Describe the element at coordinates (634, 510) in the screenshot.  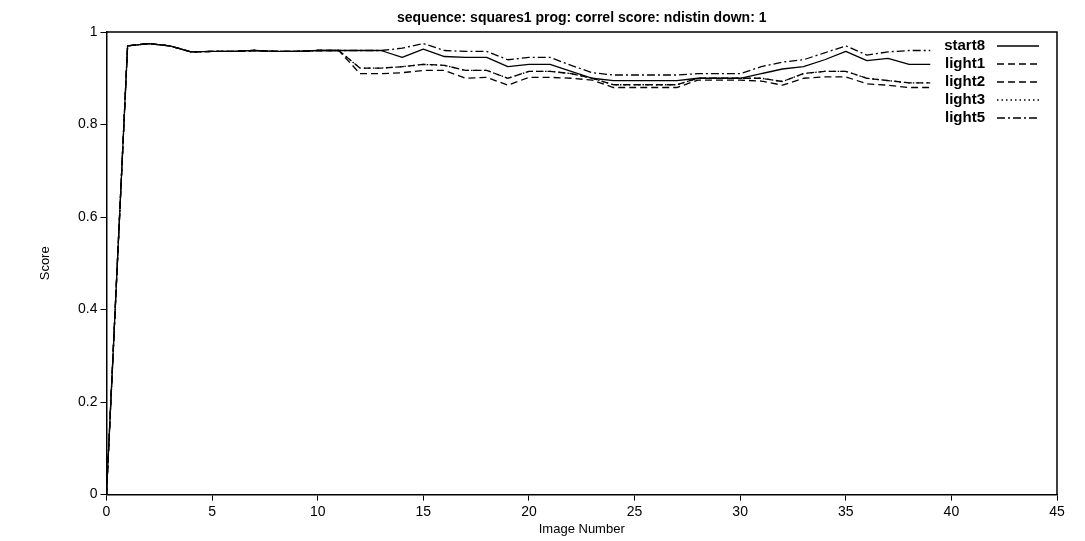
I see `x-tick-label: 25` at that location.